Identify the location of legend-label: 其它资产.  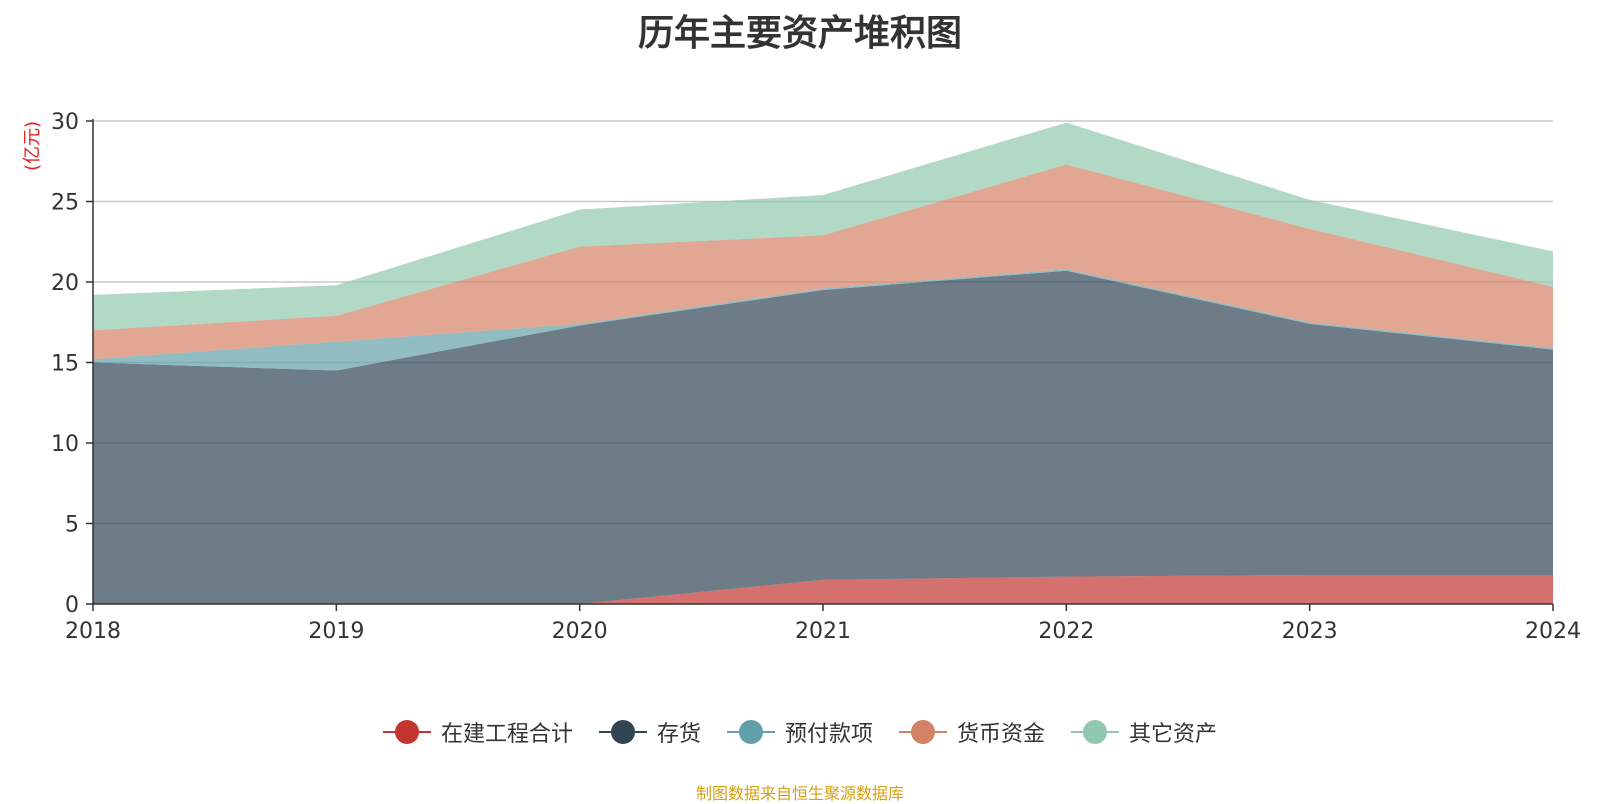
(1173, 734).